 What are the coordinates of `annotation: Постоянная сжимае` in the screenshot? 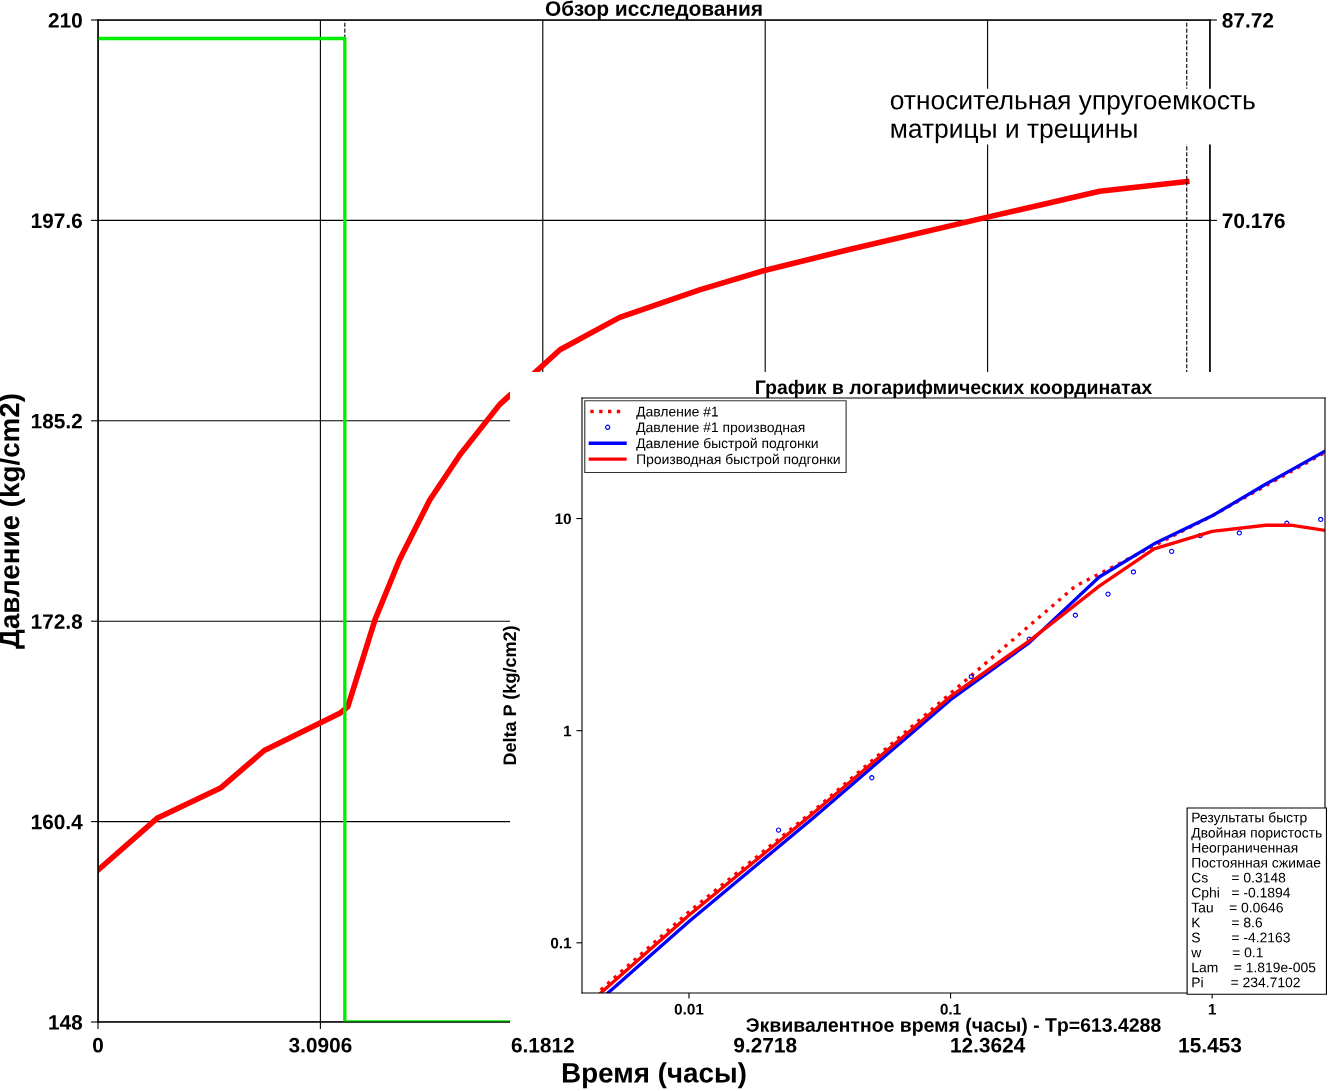 It's located at (1256, 862).